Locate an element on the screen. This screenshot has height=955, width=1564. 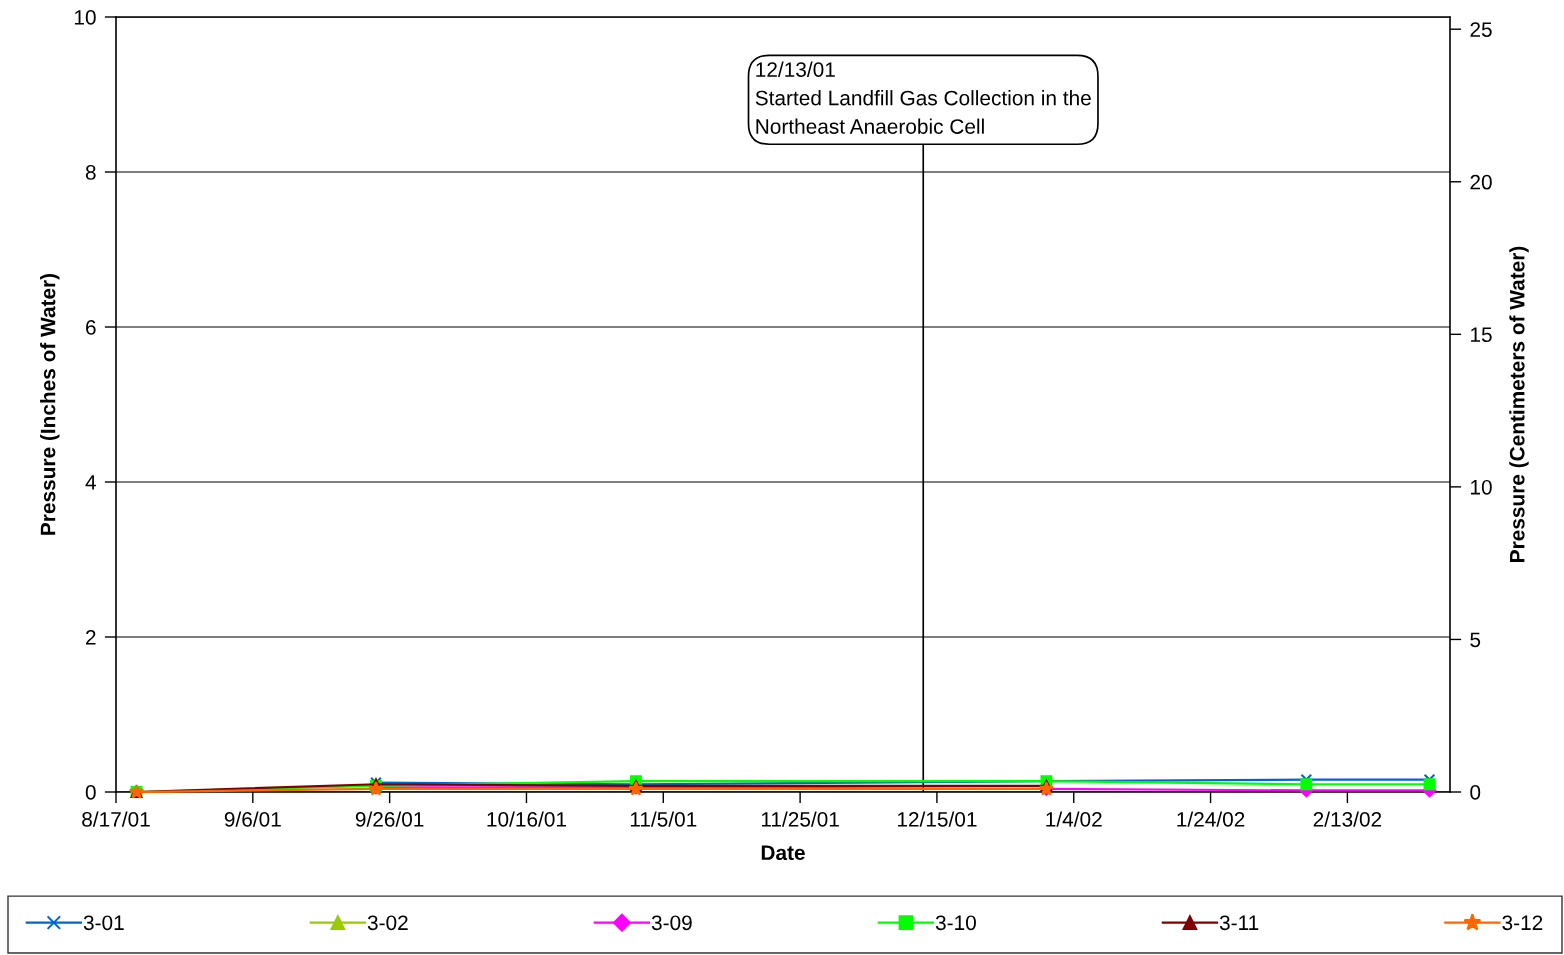
y2-tick-label: 0 is located at coordinates (1475, 792).